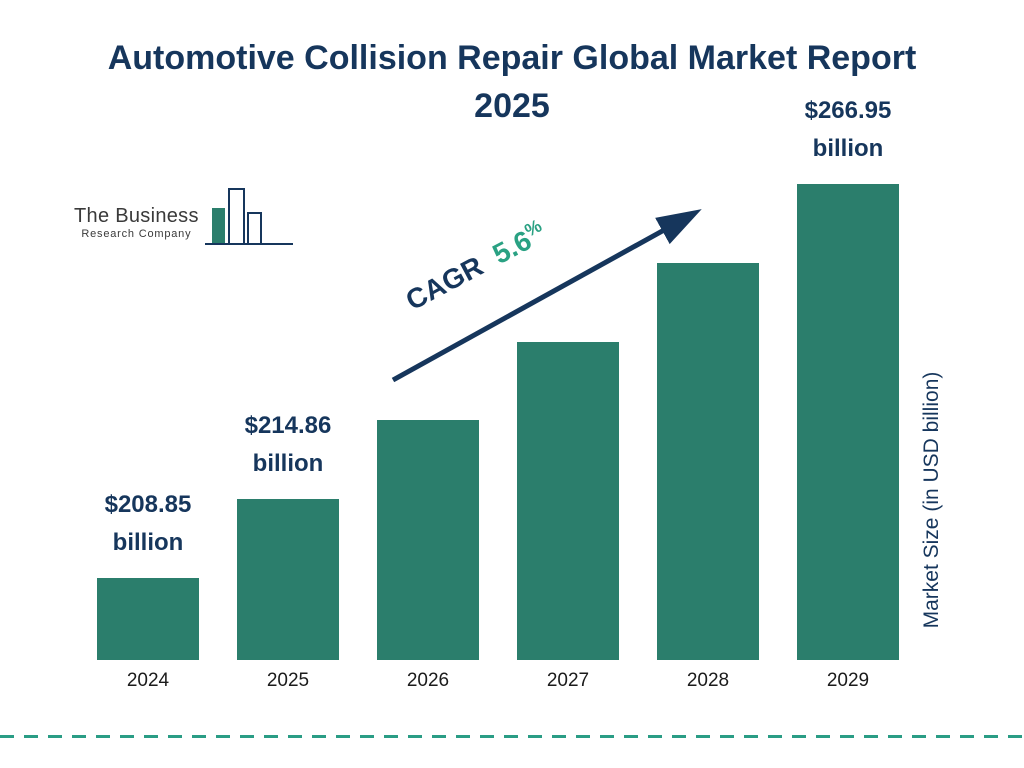 The height and width of the screenshot is (768, 1024). Describe the element at coordinates (288, 579) in the screenshot. I see `bar-2025` at that location.